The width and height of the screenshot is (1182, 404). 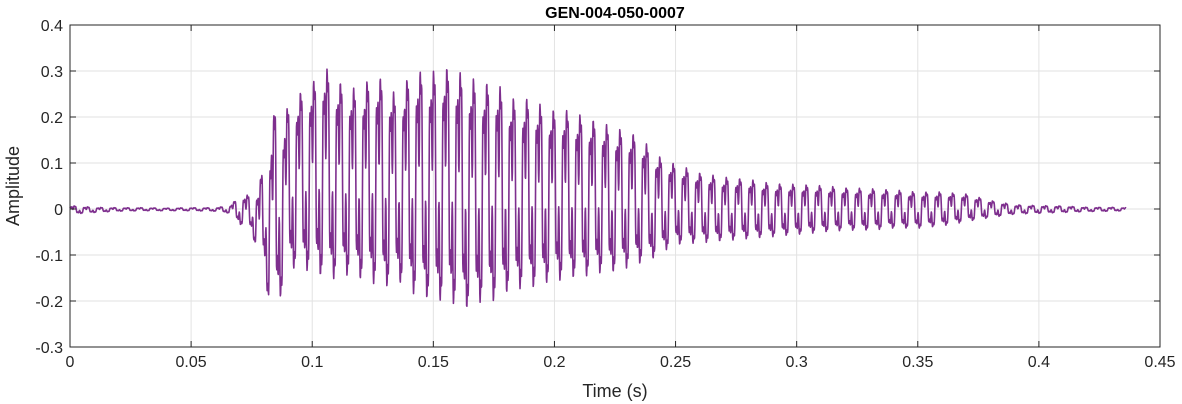 What do you see at coordinates (615, 13) in the screenshot?
I see `chart-title: GEN-004-050-0007` at bounding box center [615, 13].